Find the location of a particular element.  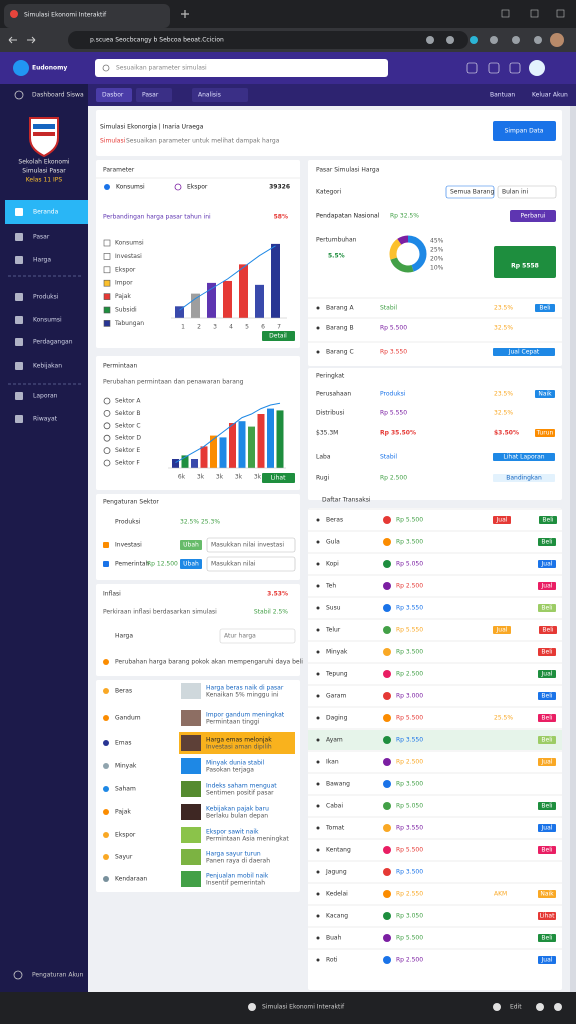

subbar-link: Keluar Akun is located at coordinates (550, 95).